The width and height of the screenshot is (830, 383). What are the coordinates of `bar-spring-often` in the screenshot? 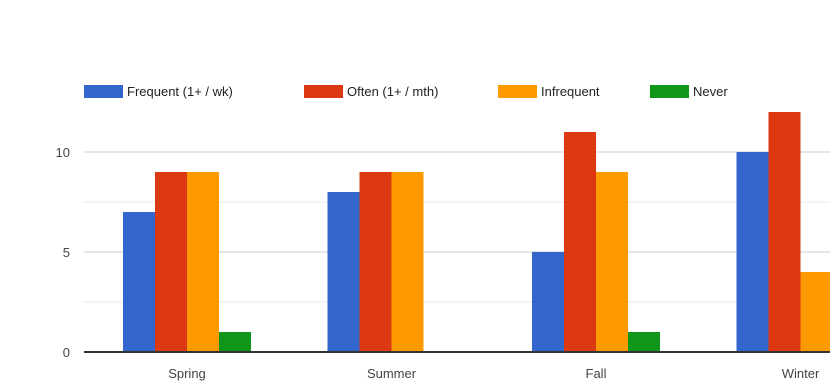 It's located at (171, 262).